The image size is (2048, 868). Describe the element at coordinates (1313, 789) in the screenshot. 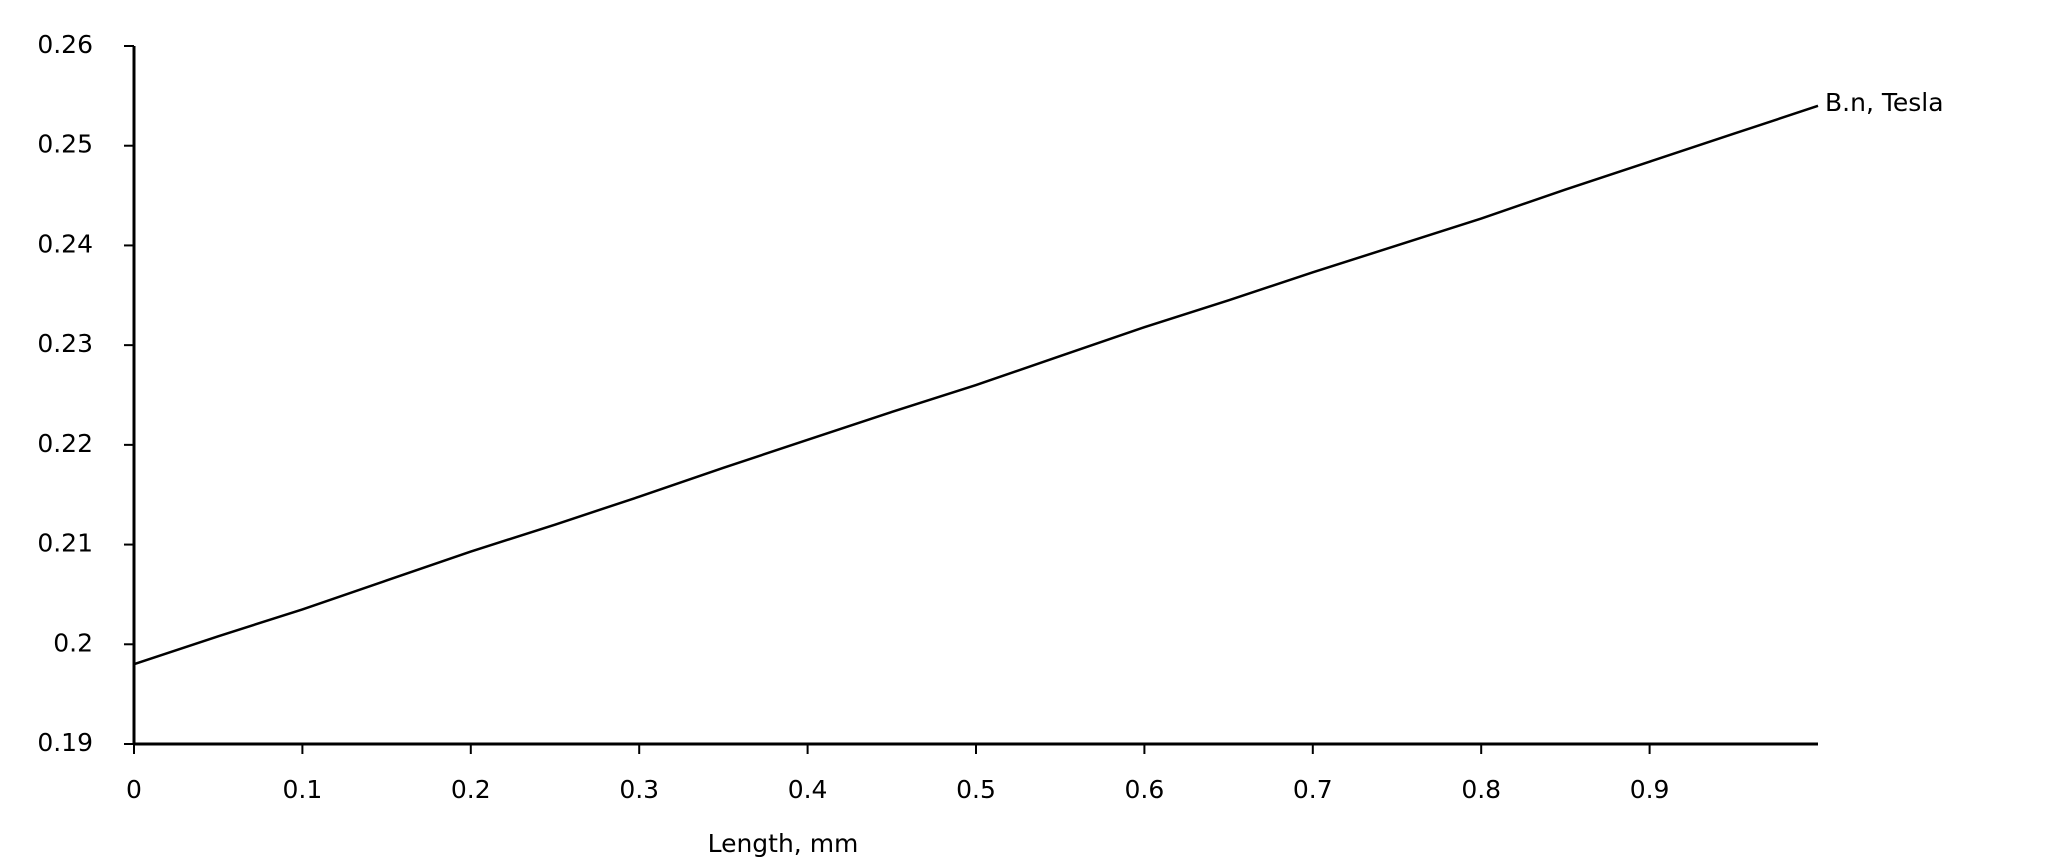

I see `x-tick-label: 0.7` at that location.